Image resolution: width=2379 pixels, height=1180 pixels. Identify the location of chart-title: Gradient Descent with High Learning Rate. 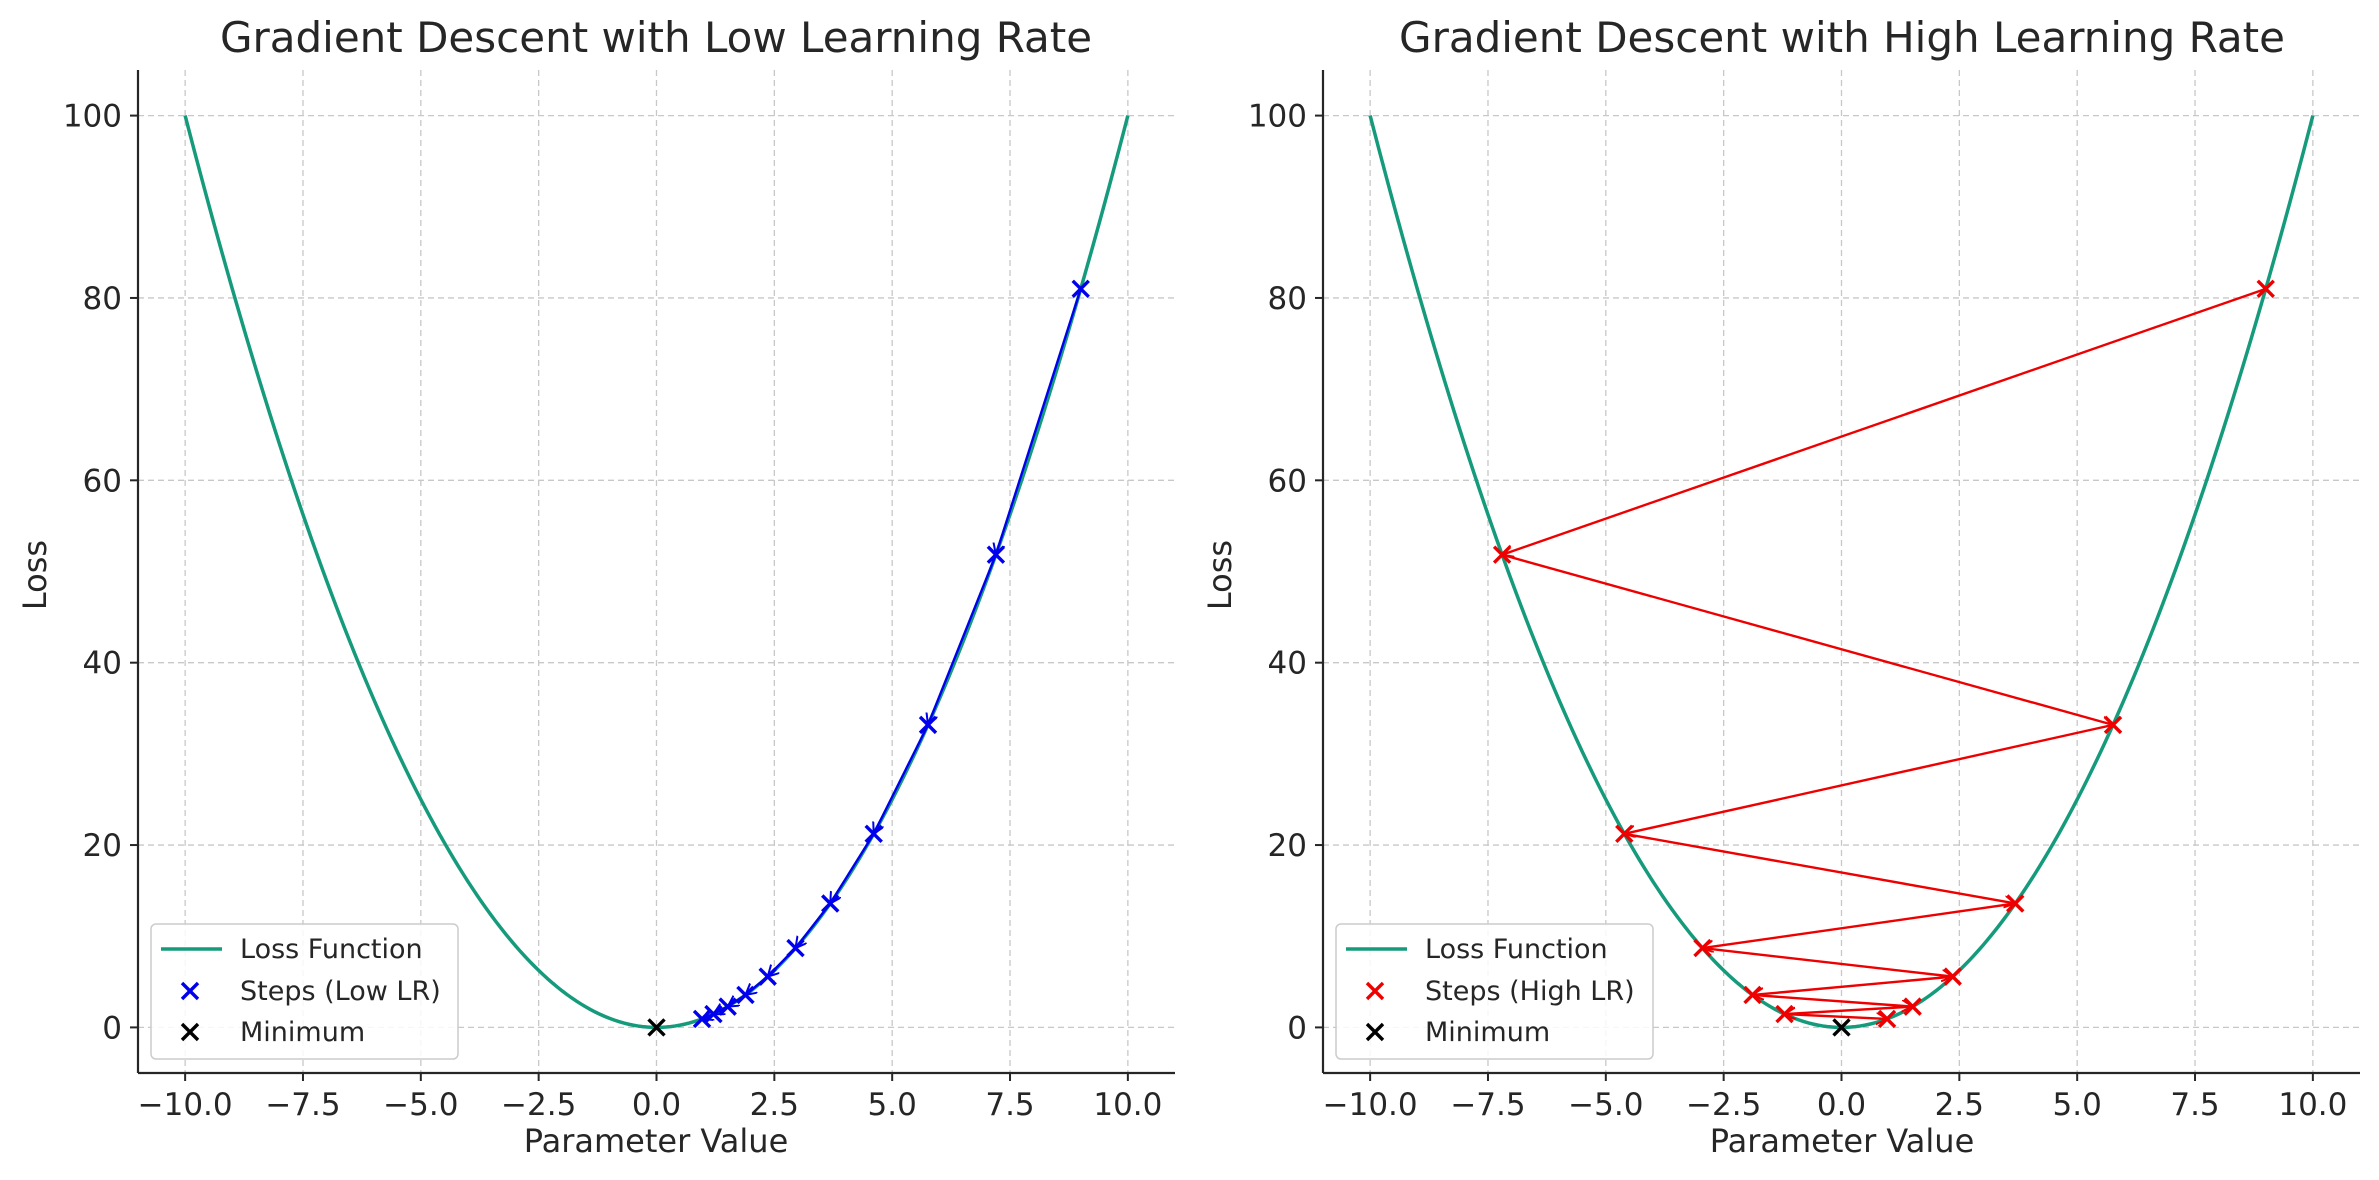
(1842, 37).